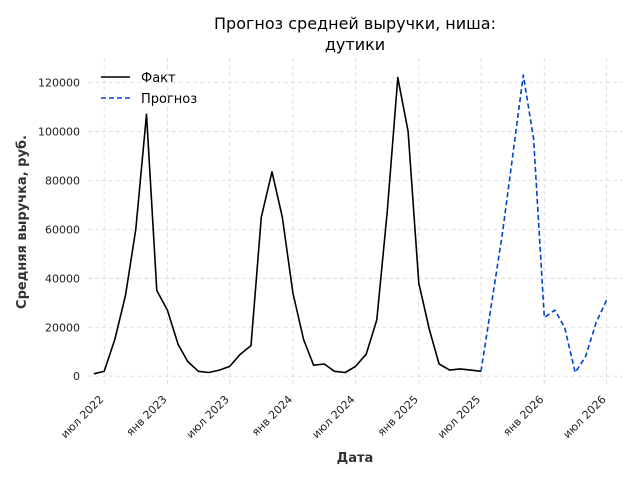  Describe the element at coordinates (524, 416) in the screenshot. I see `x-tick-label: янв 2026` at that location.